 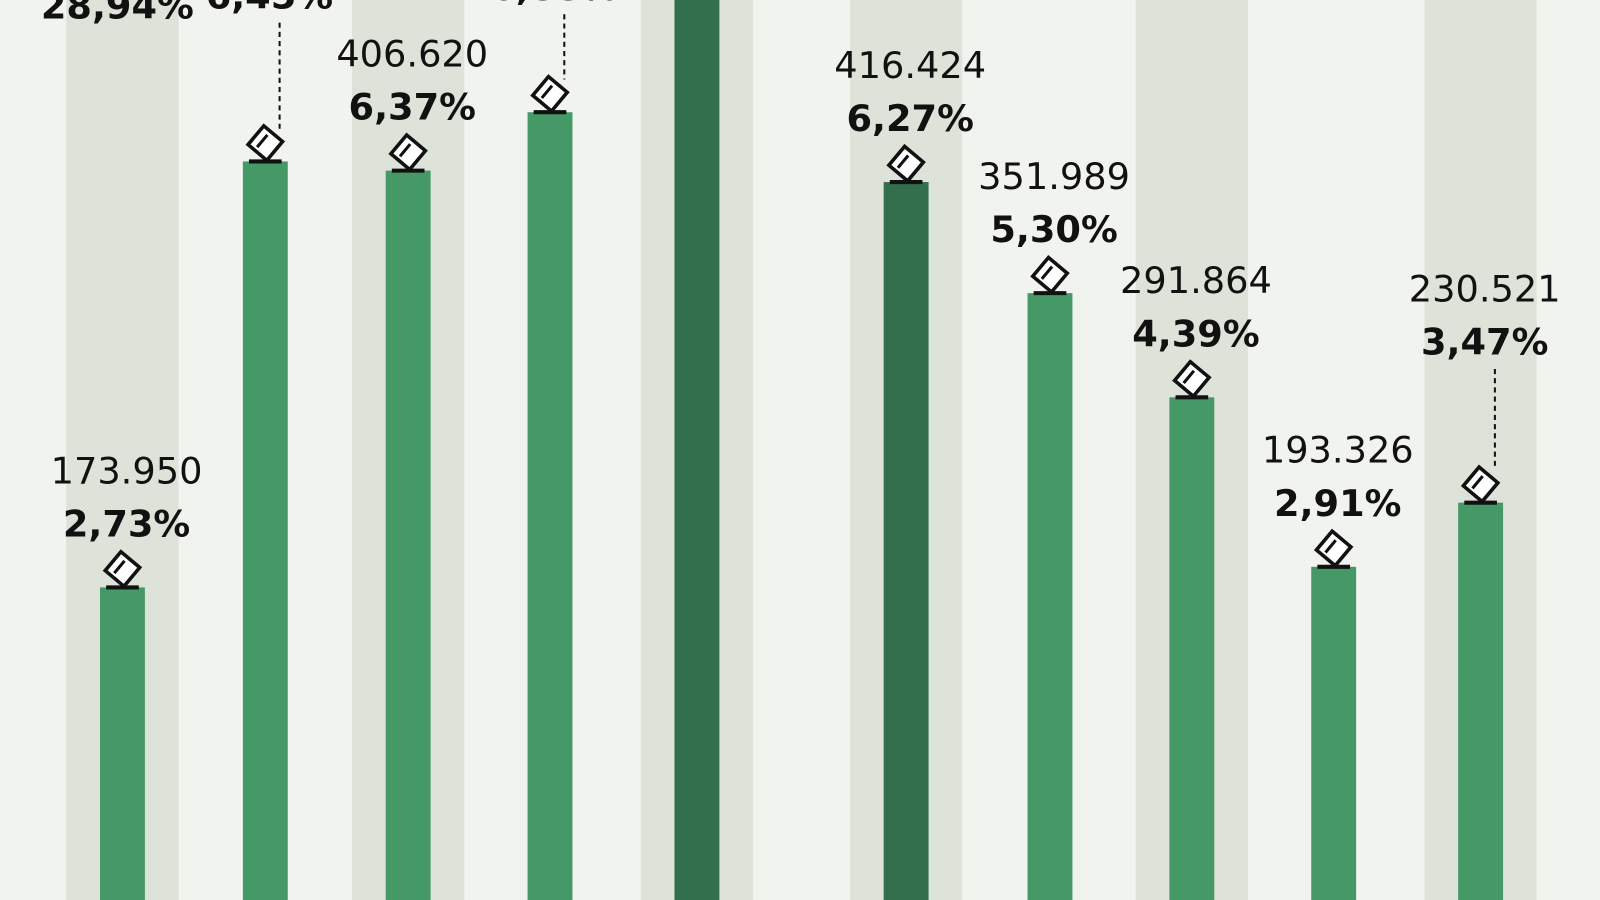 I want to click on vote-count: 416.424, so click(x=910, y=65).